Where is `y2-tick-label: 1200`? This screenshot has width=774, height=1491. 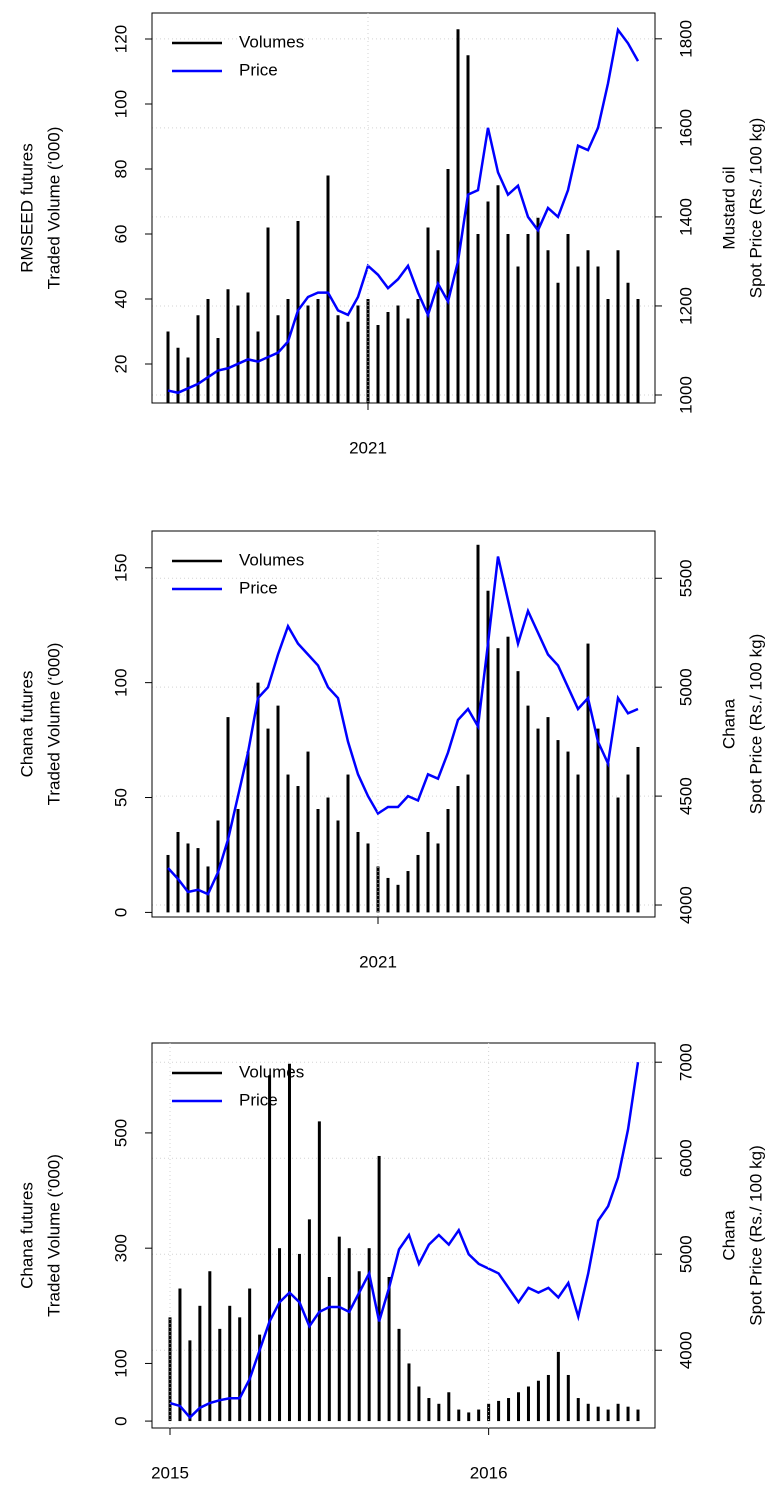
y2-tick-label: 1200 is located at coordinates (685, 306).